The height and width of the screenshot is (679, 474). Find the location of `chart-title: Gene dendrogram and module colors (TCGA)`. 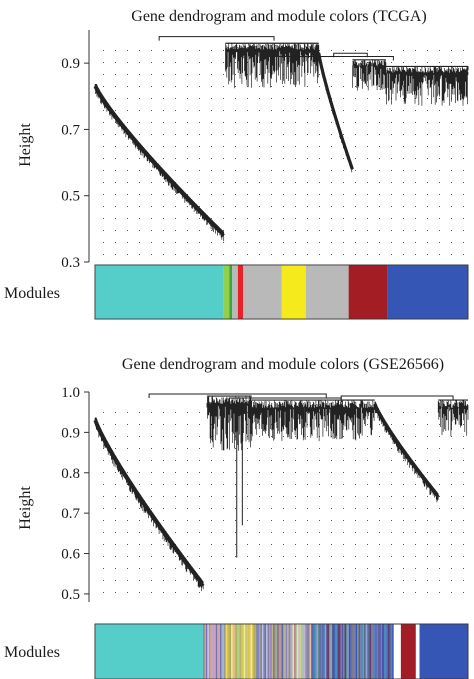

chart-title: Gene dendrogram and module colors (TCGA) is located at coordinates (278, 16).